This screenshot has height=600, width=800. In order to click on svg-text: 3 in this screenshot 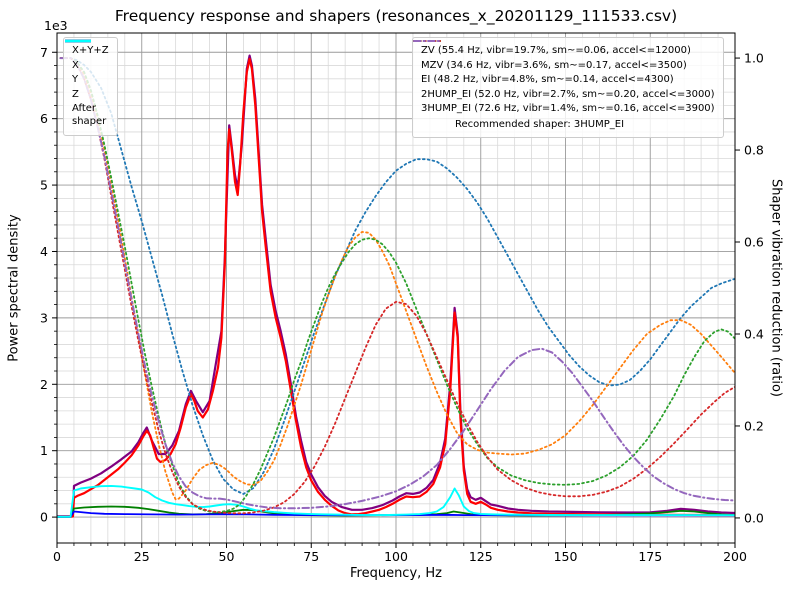, I will do `click(44, 317)`.